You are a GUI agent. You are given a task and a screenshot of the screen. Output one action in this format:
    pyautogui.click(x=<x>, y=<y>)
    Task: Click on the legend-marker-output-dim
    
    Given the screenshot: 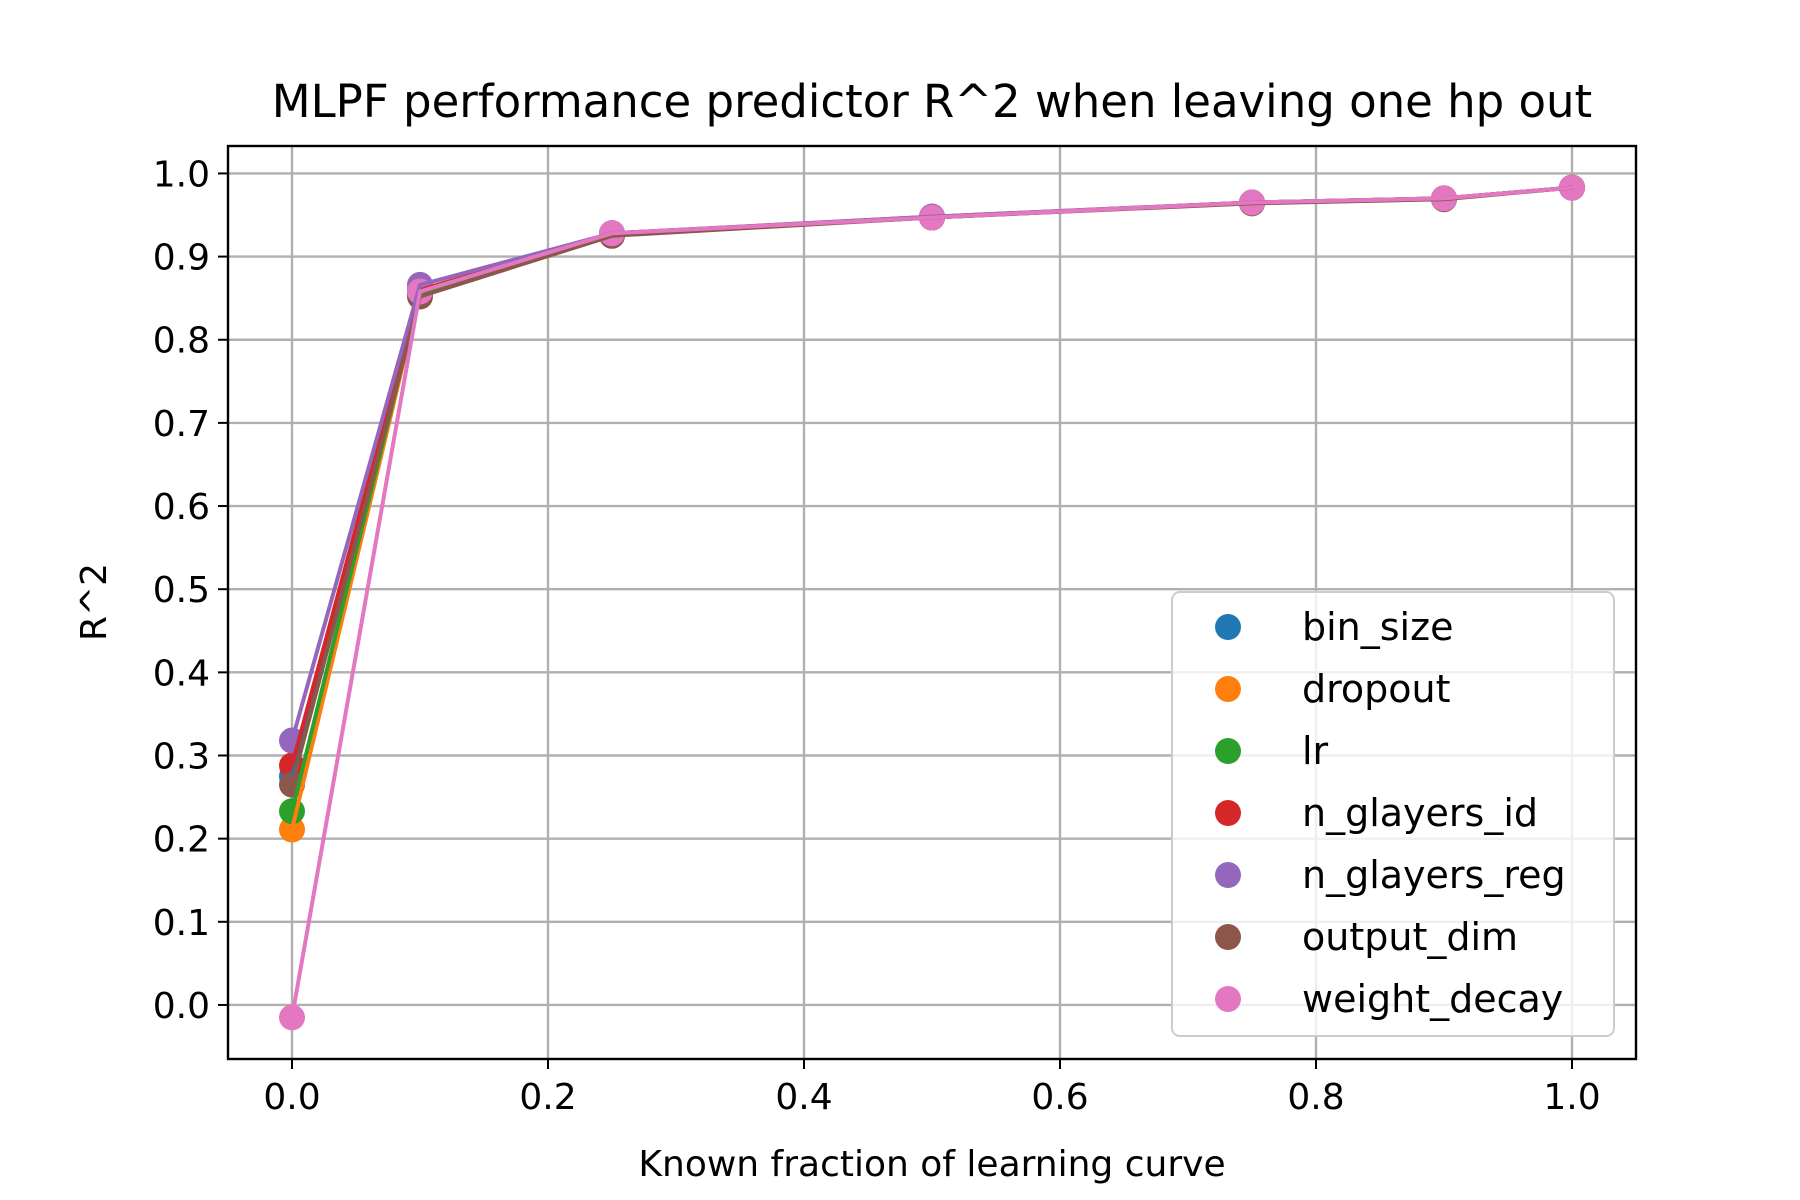 What is the action you would take?
    pyautogui.click(x=1228, y=937)
    